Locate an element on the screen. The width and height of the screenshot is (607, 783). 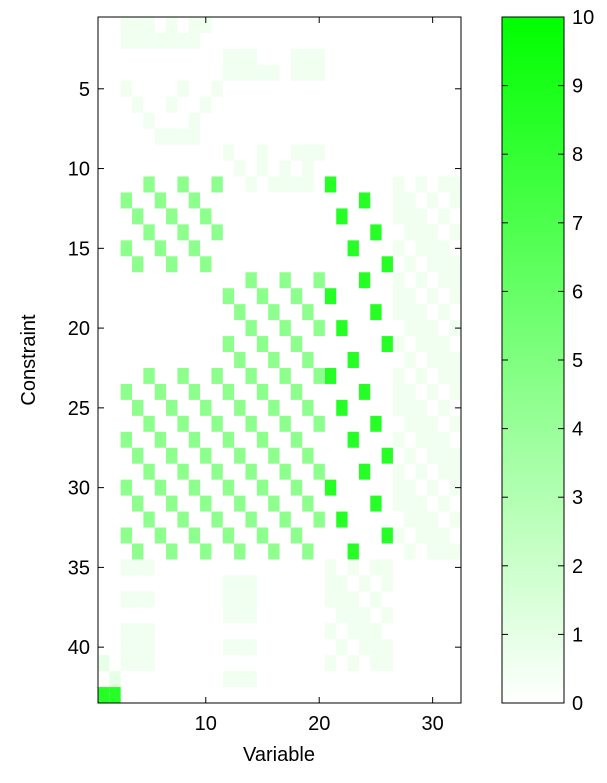
colorbar-tick-label: 8 is located at coordinates (577, 155).